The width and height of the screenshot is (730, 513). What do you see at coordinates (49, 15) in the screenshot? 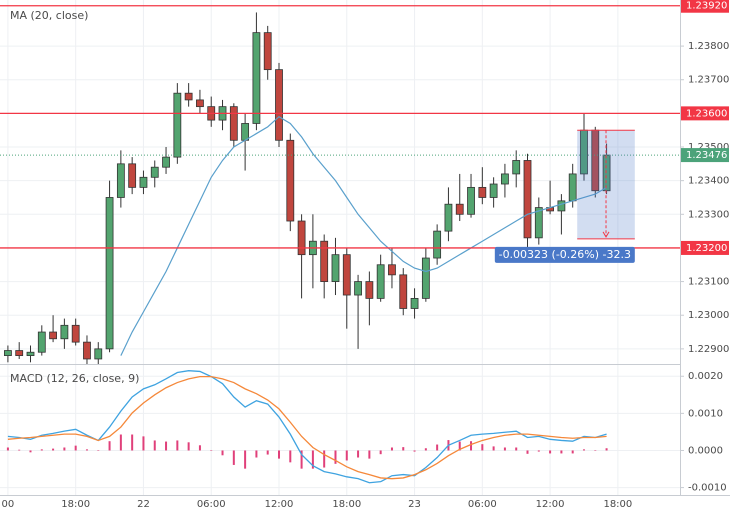
I see `price-pane-title: MA (20, close)` at bounding box center [49, 15].